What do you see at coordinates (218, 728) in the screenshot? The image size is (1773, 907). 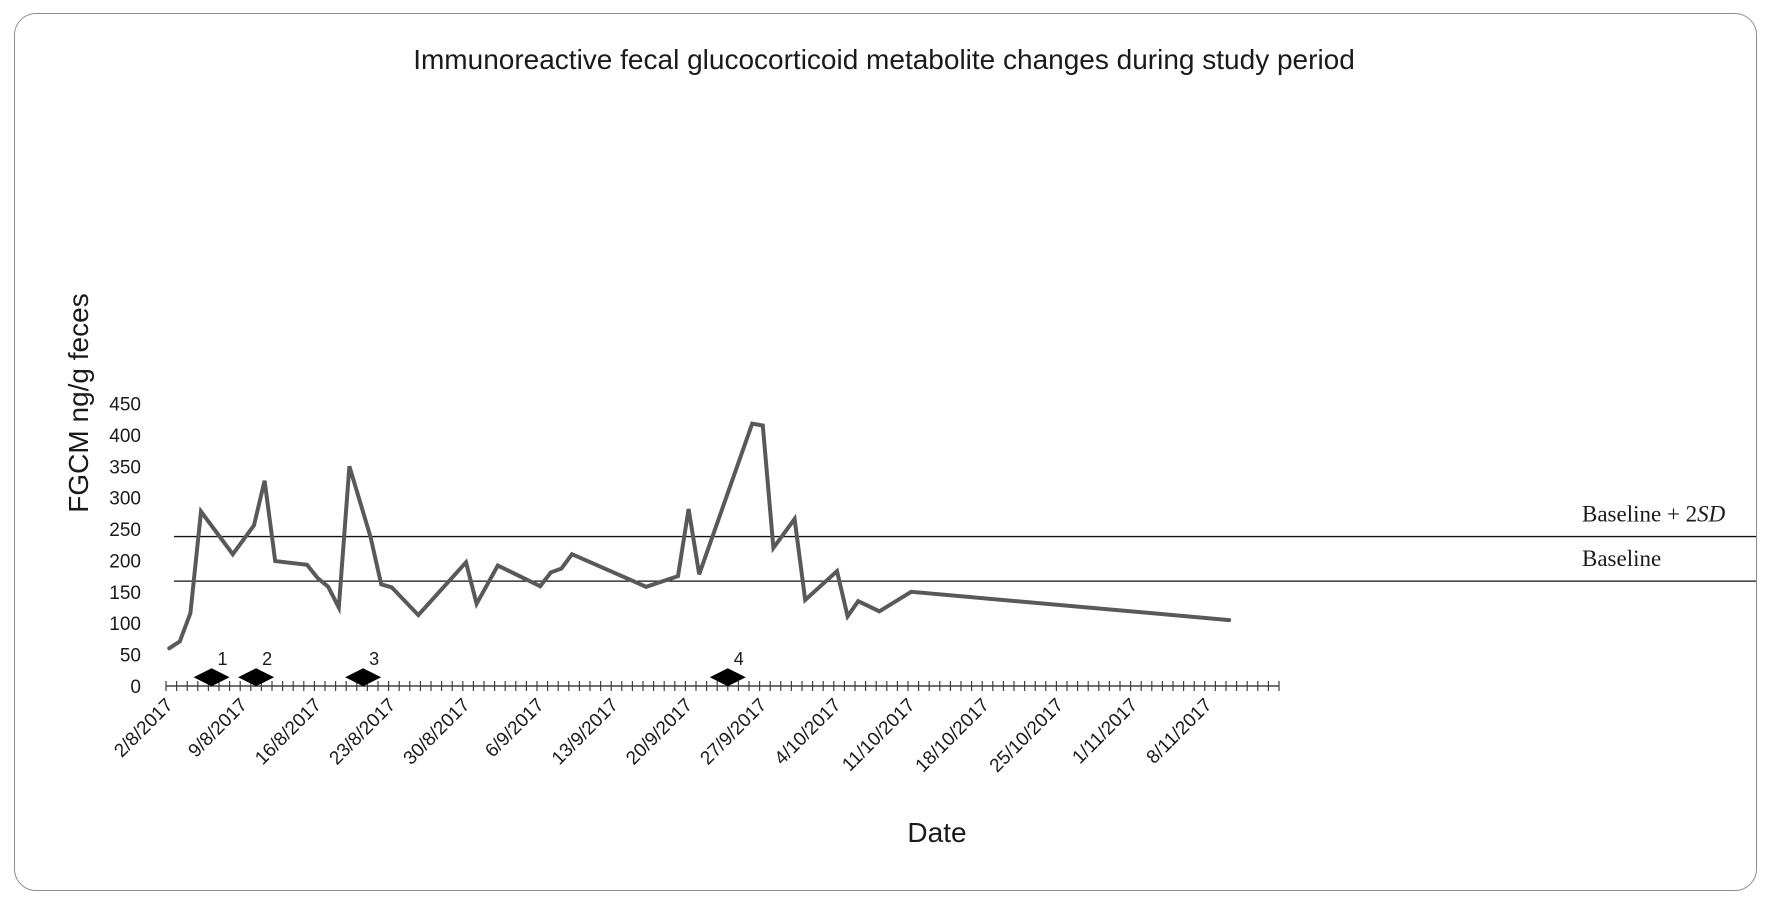 I see `x-tick-label: 9/8/2017` at bounding box center [218, 728].